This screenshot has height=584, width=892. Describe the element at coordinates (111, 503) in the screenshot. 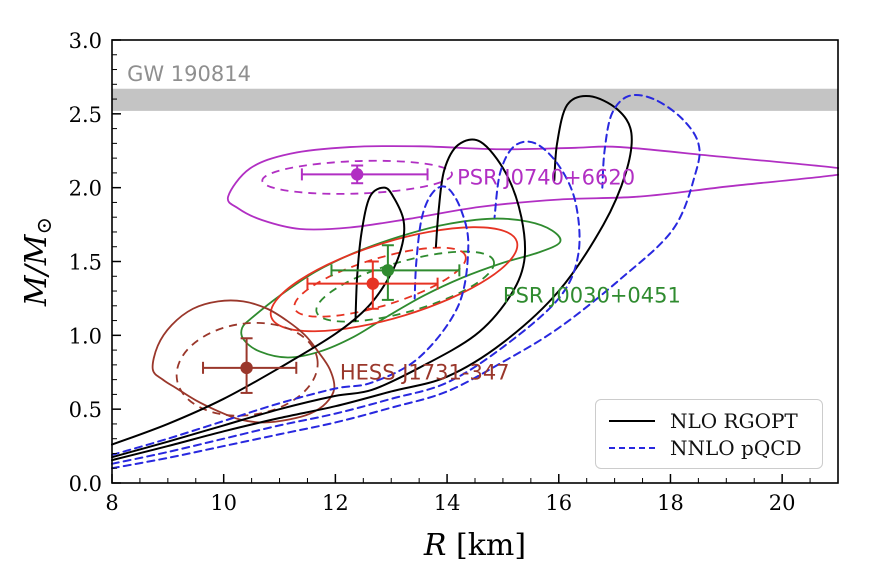

I see `x-tick-label: 8` at that location.